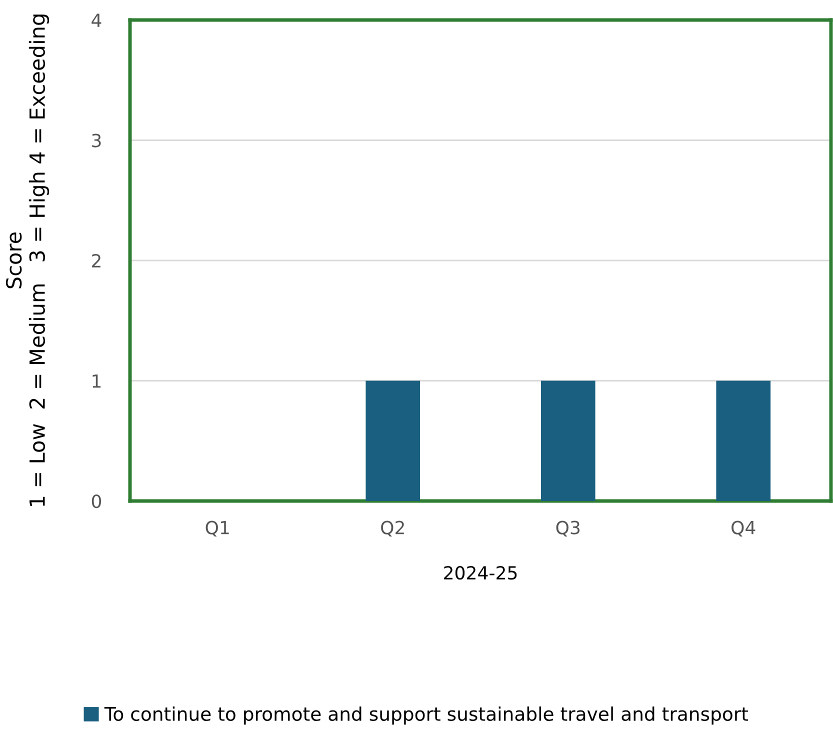  Describe the element at coordinates (97, 20) in the screenshot. I see `y-tick-label: 4` at that location.